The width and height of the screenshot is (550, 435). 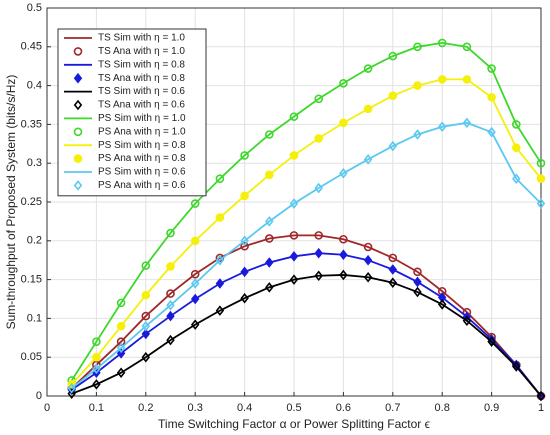 What do you see at coordinates (145, 408) in the screenshot?
I see `x-tick-label: 0.2` at bounding box center [145, 408].